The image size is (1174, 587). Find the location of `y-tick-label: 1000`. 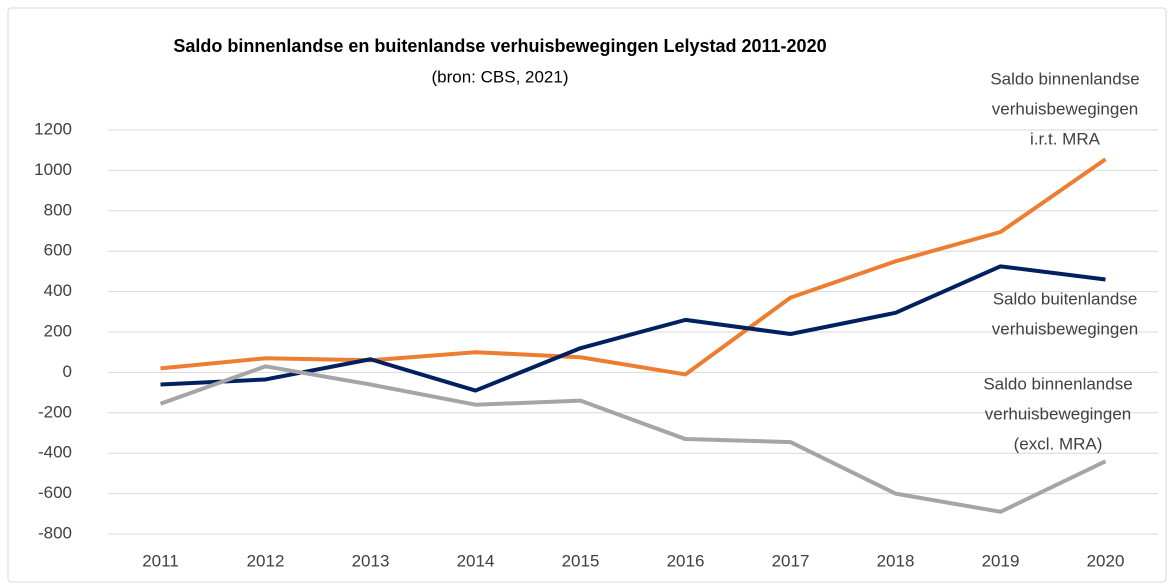

y-tick-label: 1000 is located at coordinates (53, 169).